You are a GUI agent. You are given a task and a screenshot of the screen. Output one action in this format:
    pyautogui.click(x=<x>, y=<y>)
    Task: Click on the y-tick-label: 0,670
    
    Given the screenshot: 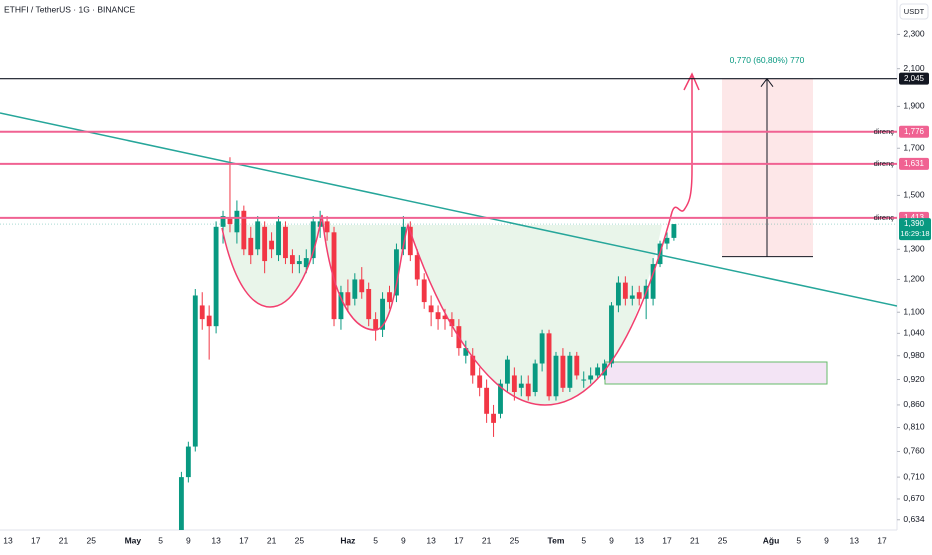 What is the action you would take?
    pyautogui.click(x=914, y=498)
    